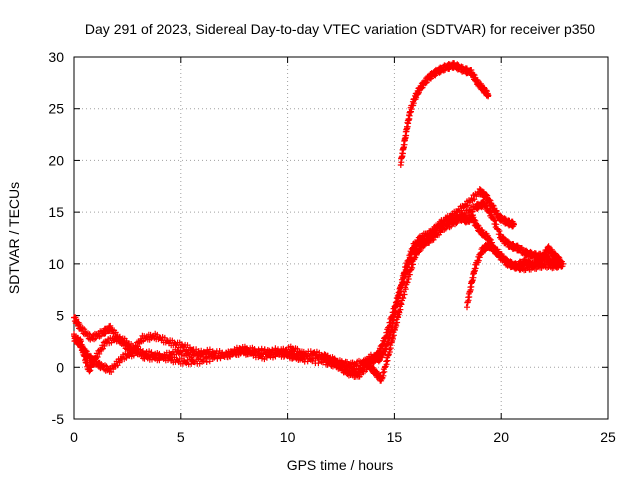  Describe the element at coordinates (56, 57) in the screenshot. I see `y-tick-label: 30` at that location.